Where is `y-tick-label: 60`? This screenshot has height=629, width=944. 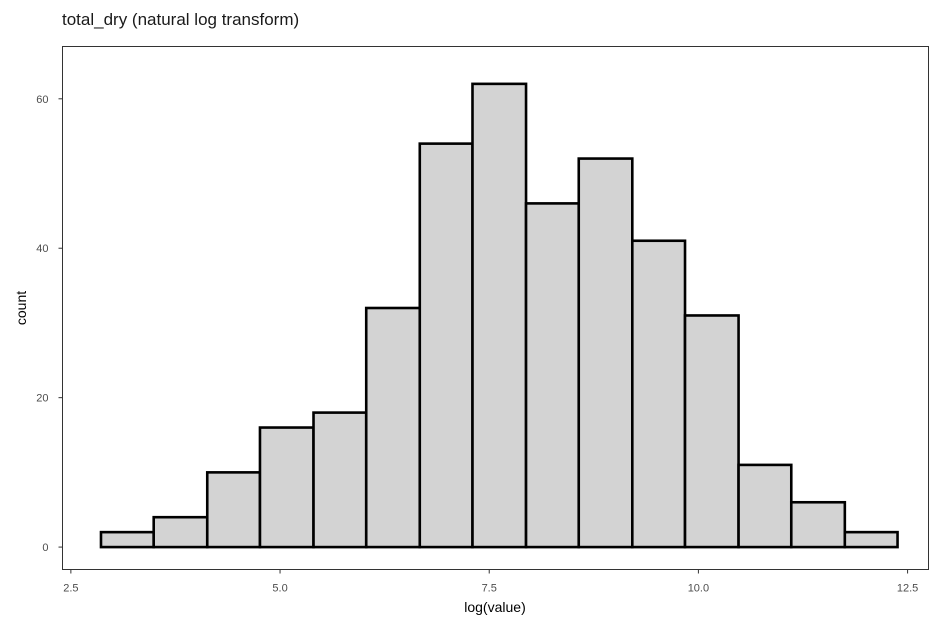
y-tick-label: 60 is located at coordinates (42, 100).